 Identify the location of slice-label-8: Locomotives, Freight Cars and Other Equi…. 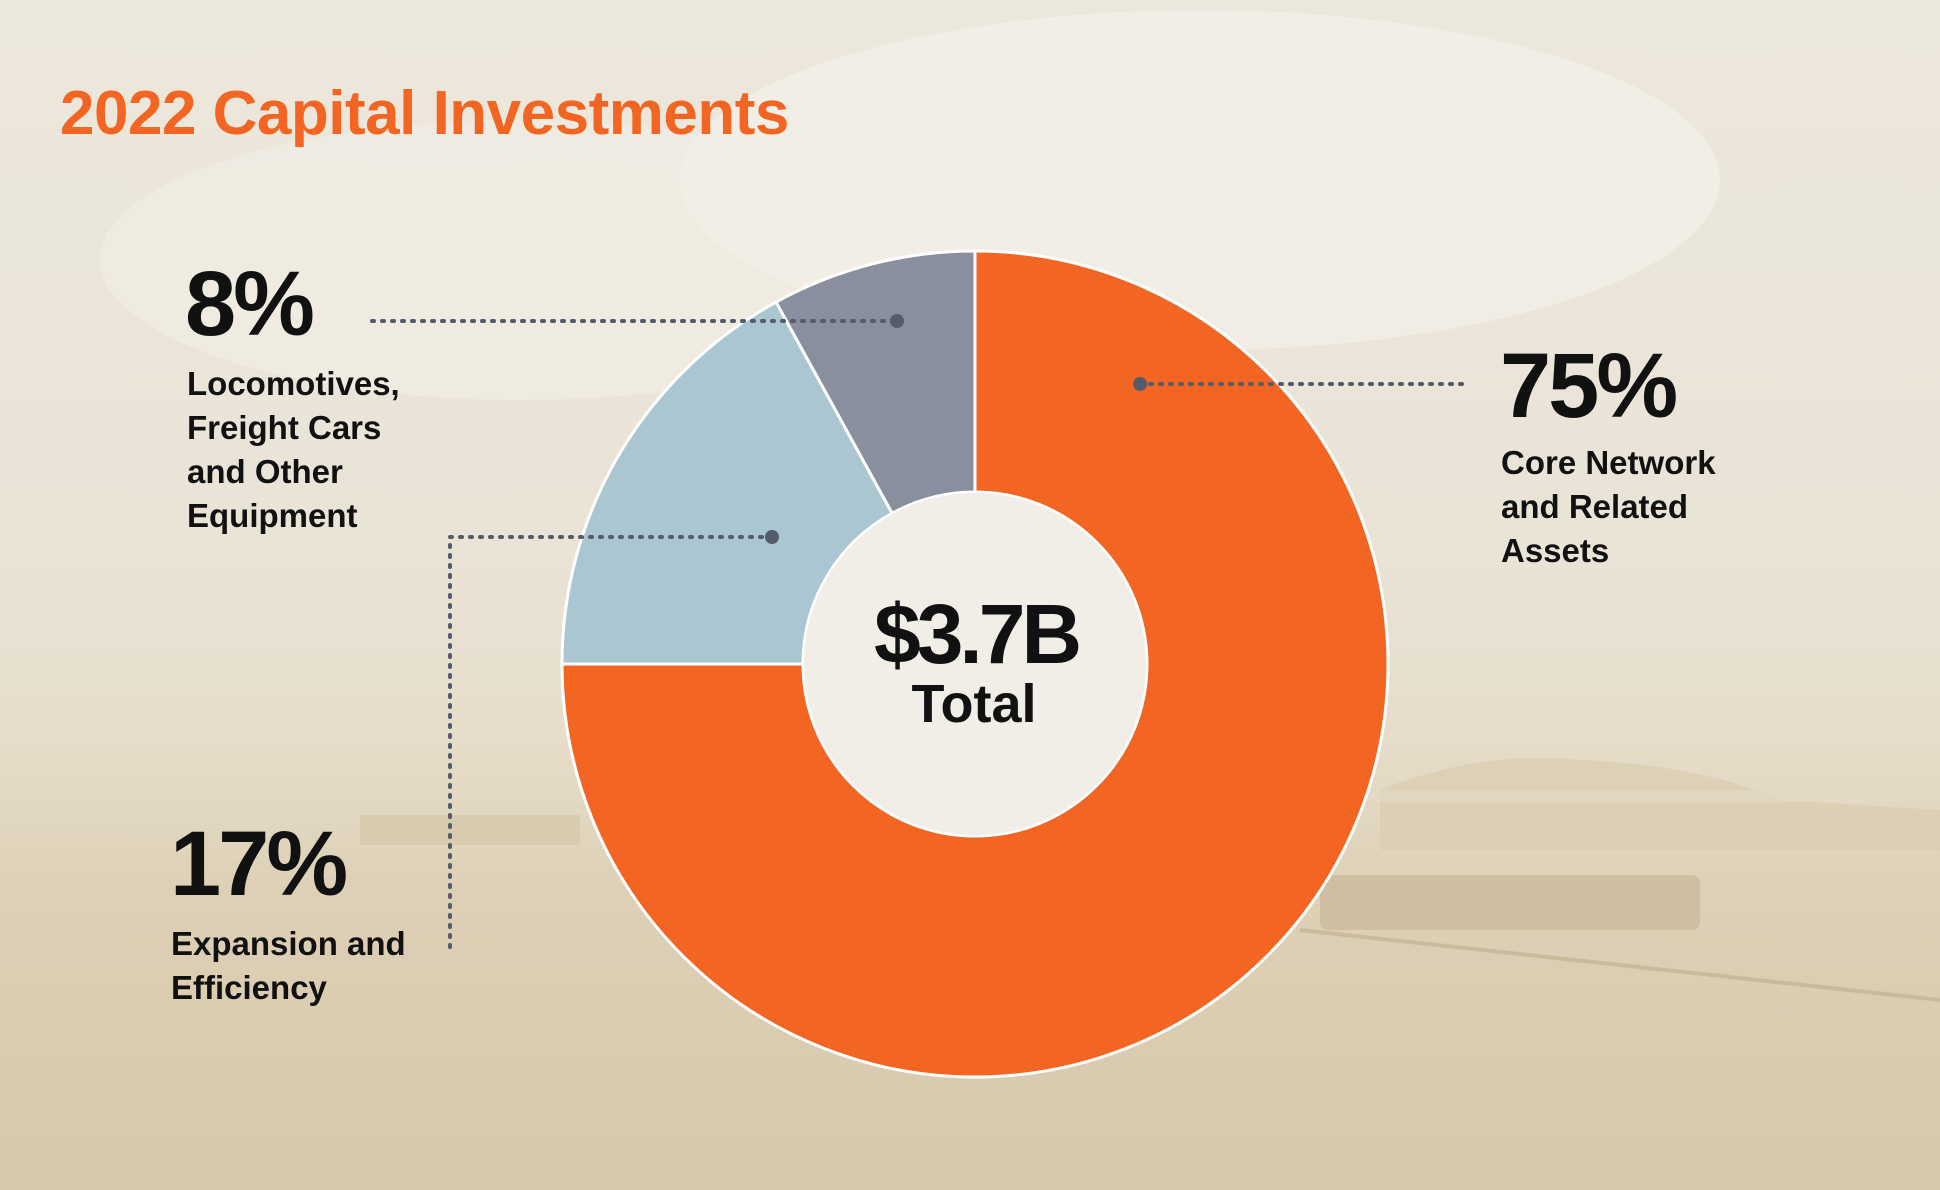
(293, 449).